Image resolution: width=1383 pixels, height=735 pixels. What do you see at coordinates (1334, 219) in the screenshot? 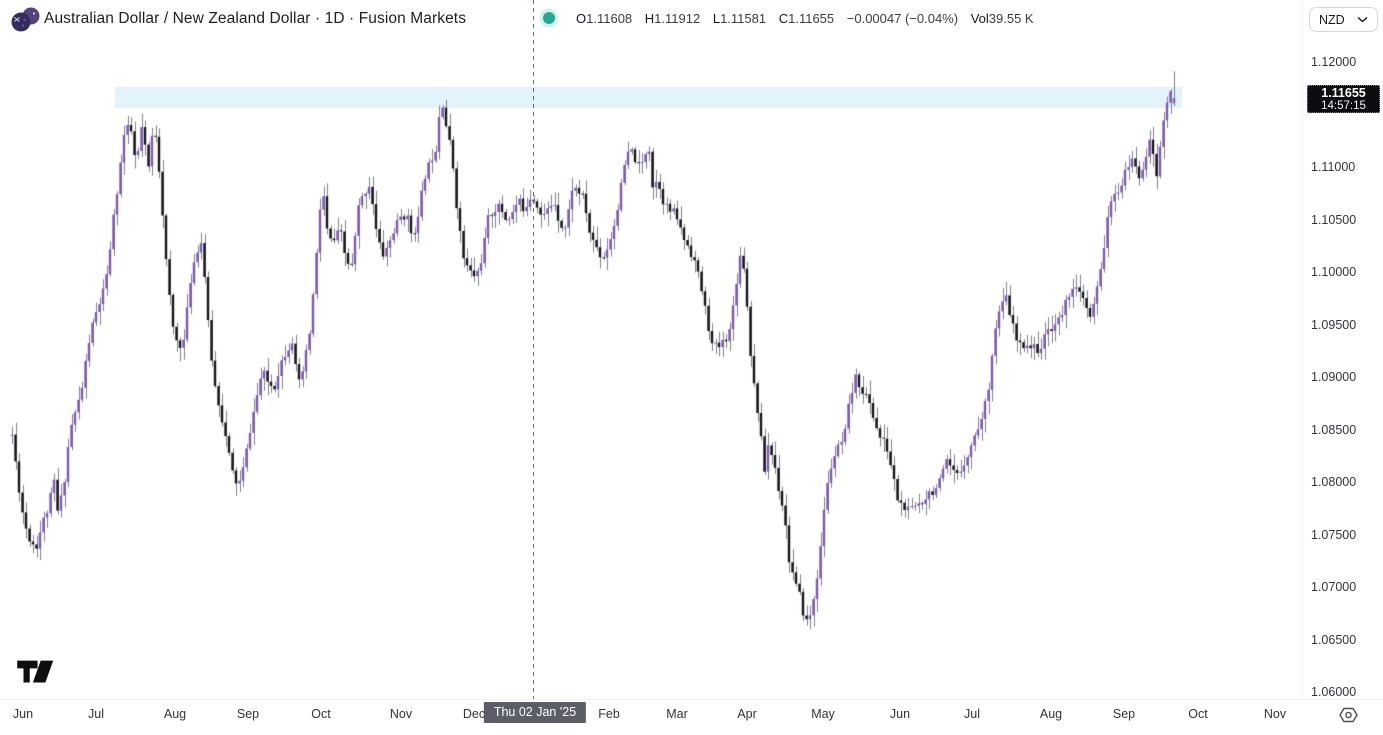
I see `price-tick: 1.10500` at bounding box center [1334, 219].